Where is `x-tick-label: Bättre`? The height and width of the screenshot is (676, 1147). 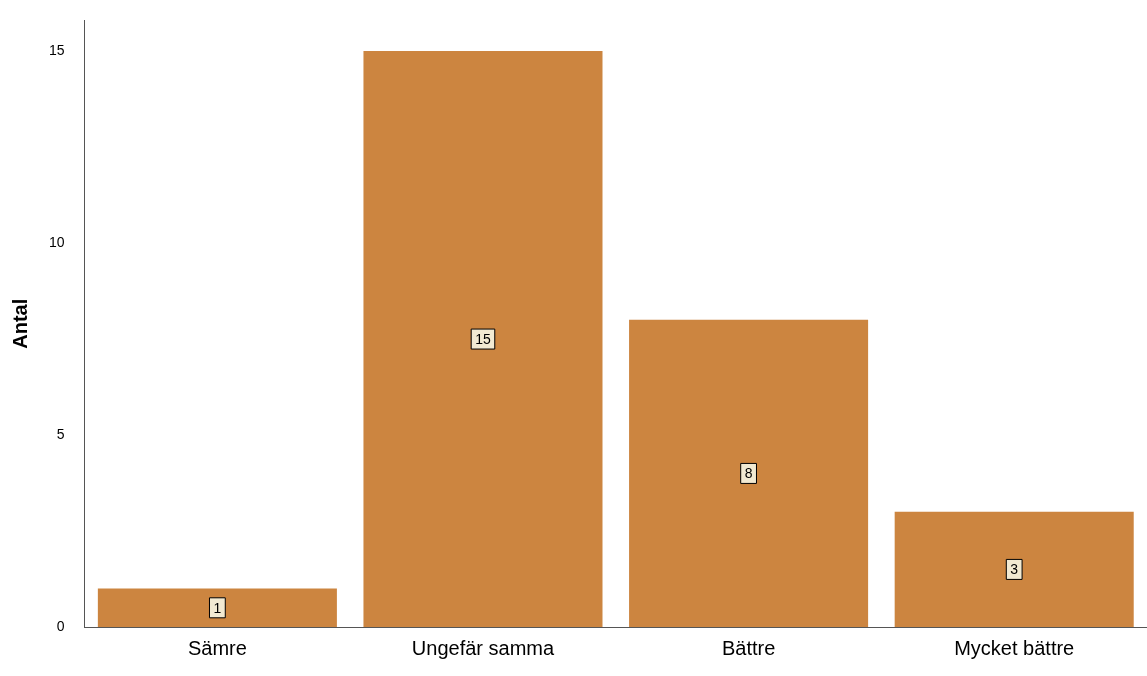
x-tick-label: Bättre is located at coordinates (748, 647).